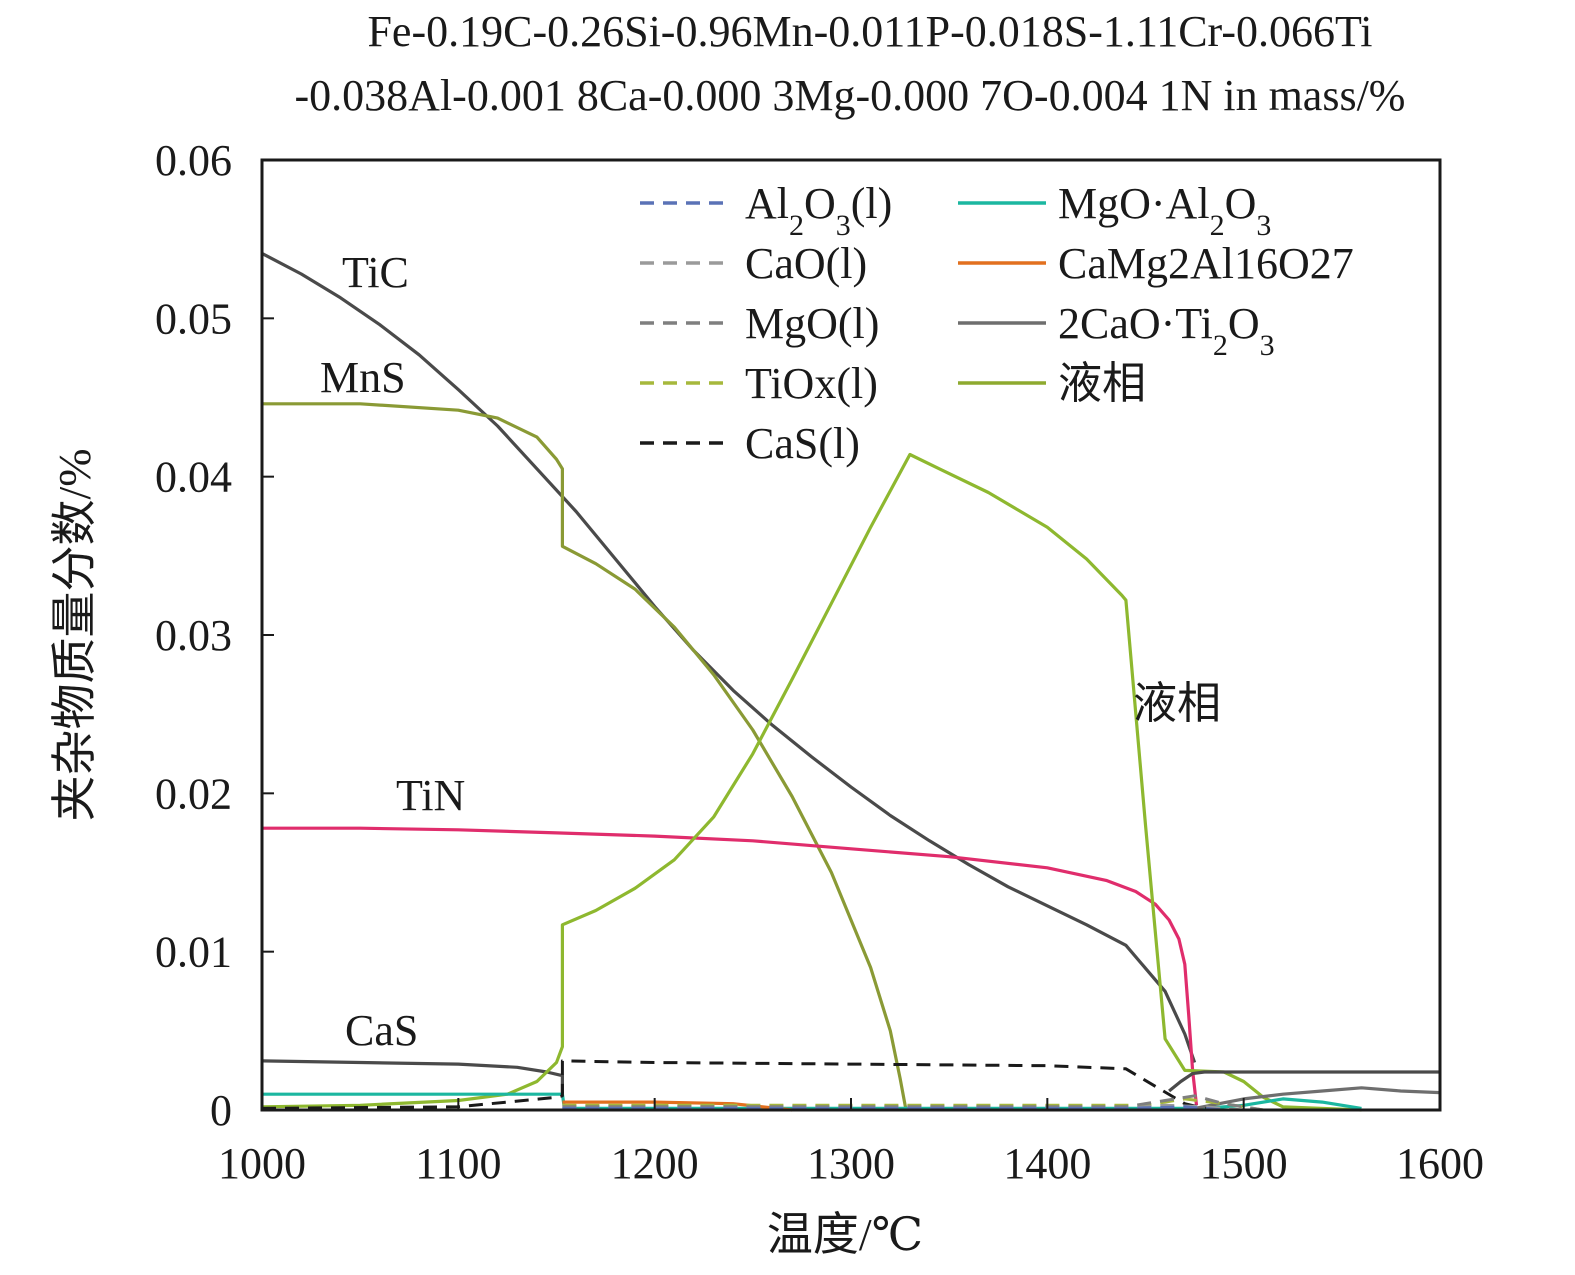  Describe the element at coordinates (193, 318) in the screenshot. I see `y-tick-label: 0.05` at that location.